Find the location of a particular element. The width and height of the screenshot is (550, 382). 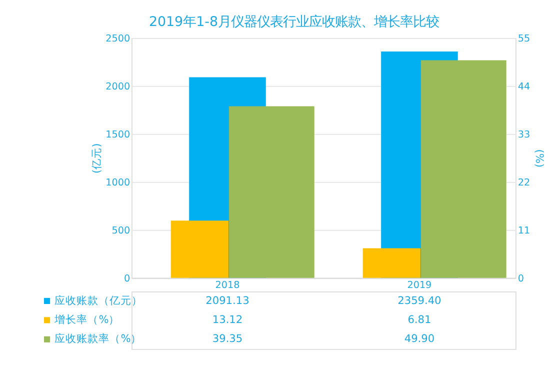

data-label: 13.12 is located at coordinates (227, 320).